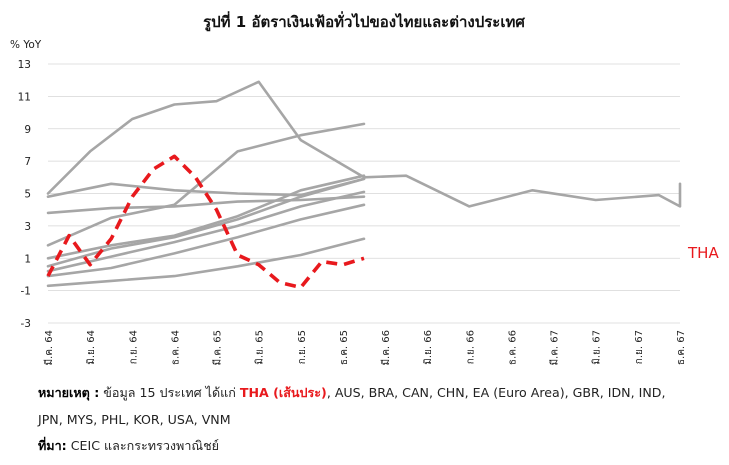 The image size is (729, 465). I want to click on x-tick-label: ก.ย. 64, so click(133, 347).